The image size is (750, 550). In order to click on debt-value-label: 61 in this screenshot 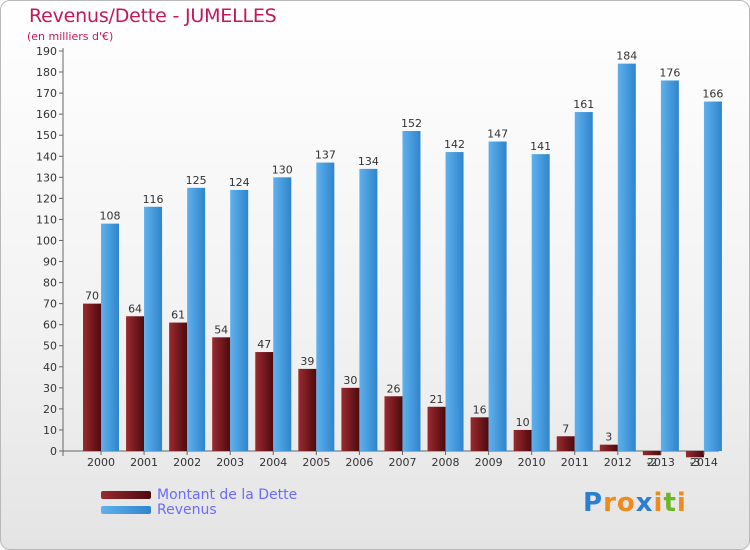, I will do `click(178, 315)`.